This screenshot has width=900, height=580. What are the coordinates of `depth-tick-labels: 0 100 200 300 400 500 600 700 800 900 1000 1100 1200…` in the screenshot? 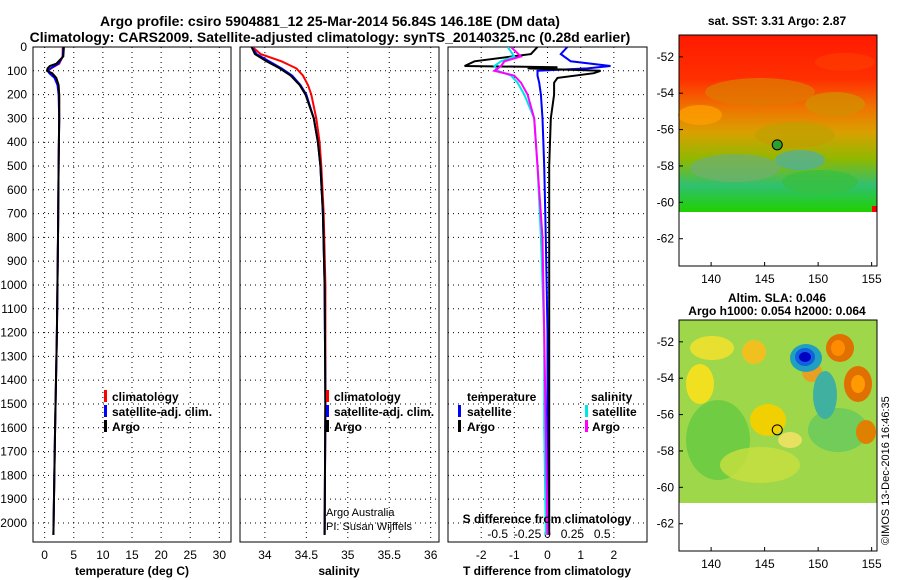 It's located at (13, 285).